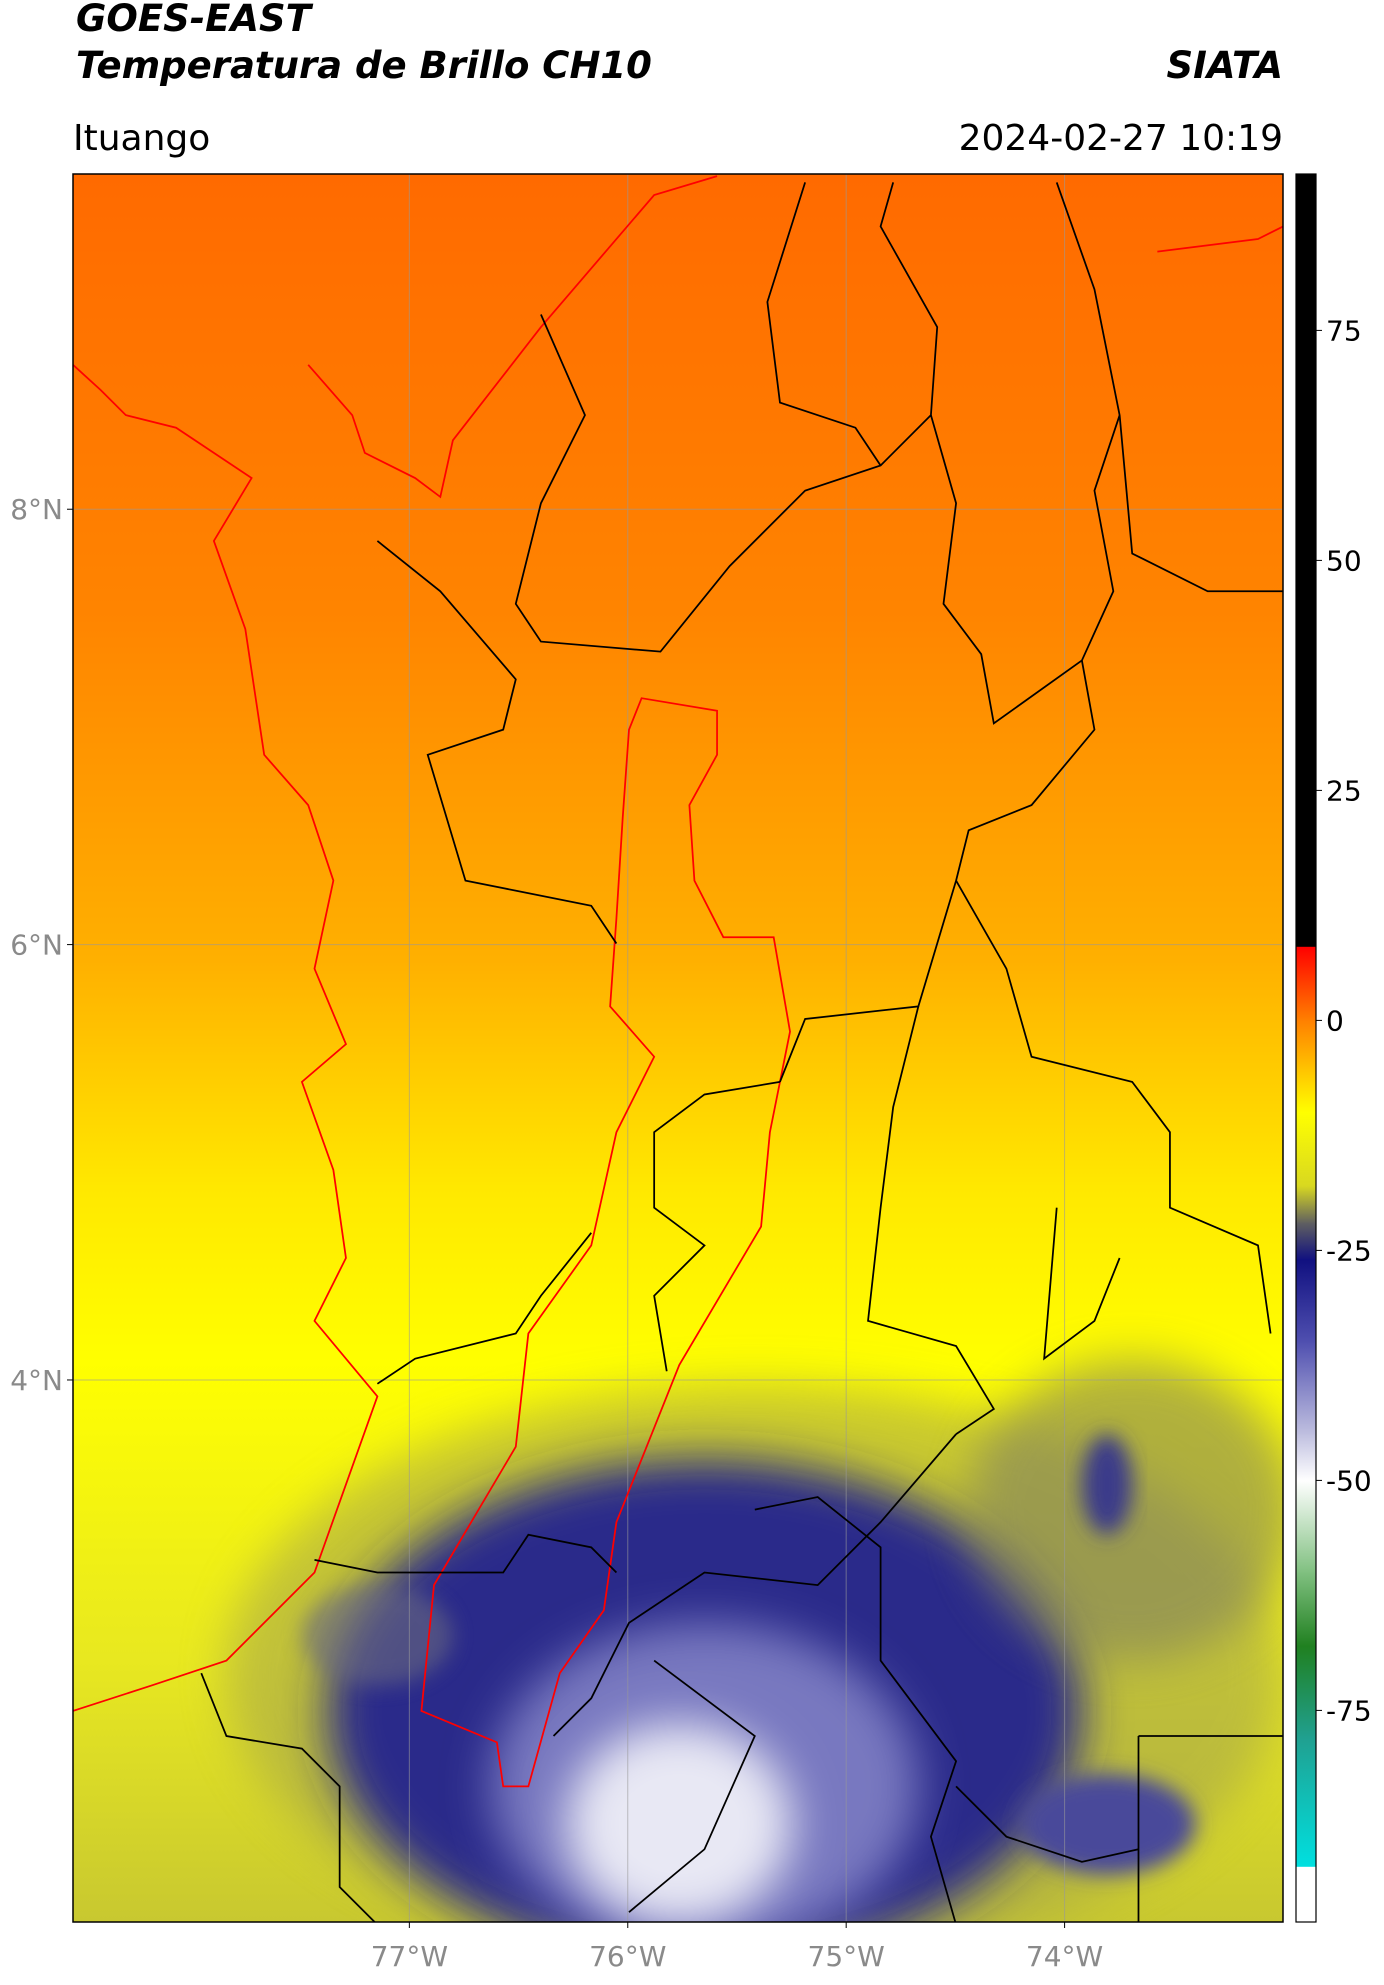 This screenshot has width=1384, height=1985. I want to click on source: SIATA, so click(1224, 65).